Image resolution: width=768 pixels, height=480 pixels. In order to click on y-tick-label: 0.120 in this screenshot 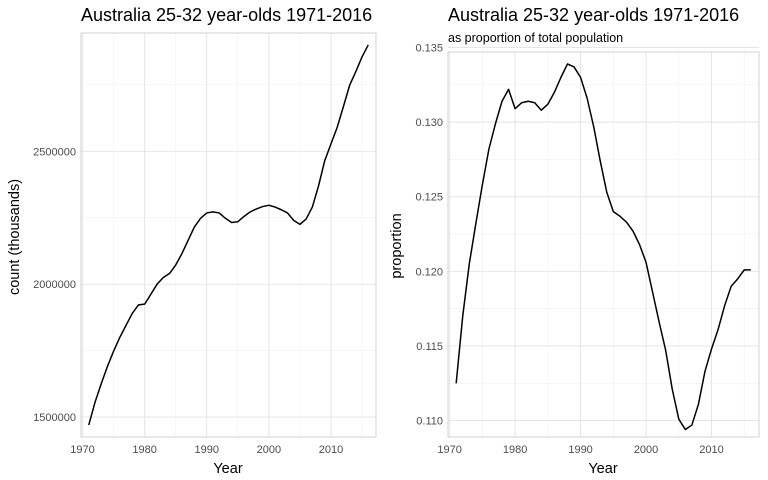, I will do `click(429, 272)`.